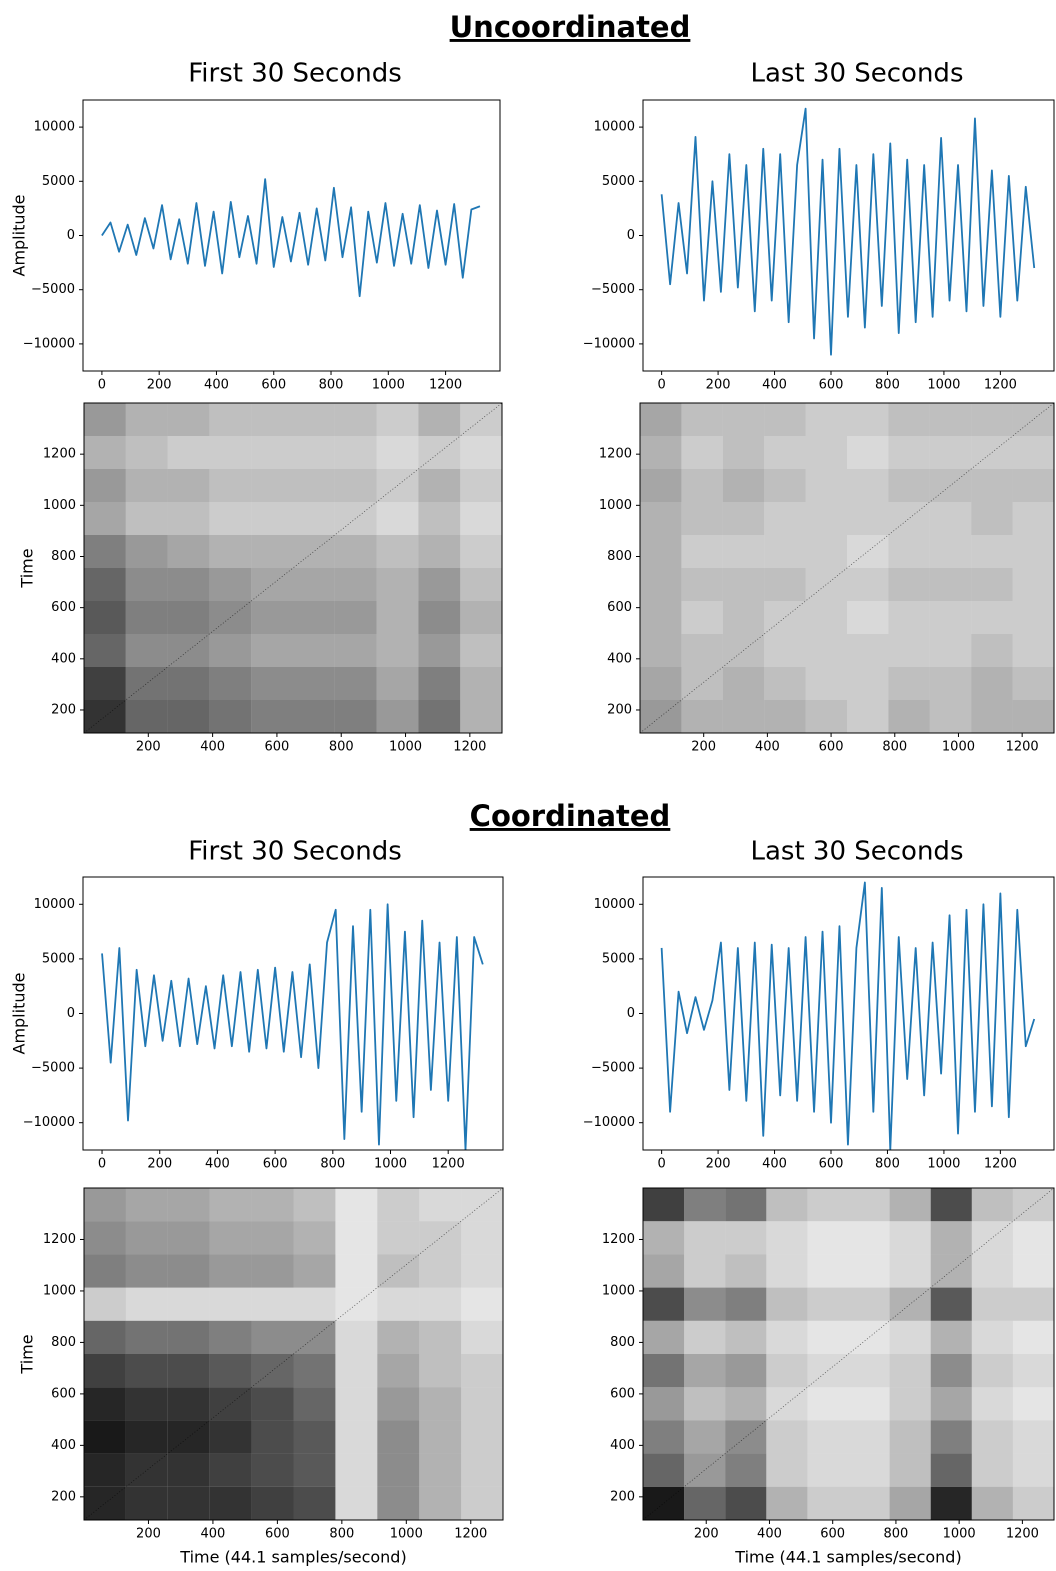 The width and height of the screenshot is (1056, 1571). What do you see at coordinates (618, 1239) in the screenshot?
I see `y-tick-label: 1200` at bounding box center [618, 1239].